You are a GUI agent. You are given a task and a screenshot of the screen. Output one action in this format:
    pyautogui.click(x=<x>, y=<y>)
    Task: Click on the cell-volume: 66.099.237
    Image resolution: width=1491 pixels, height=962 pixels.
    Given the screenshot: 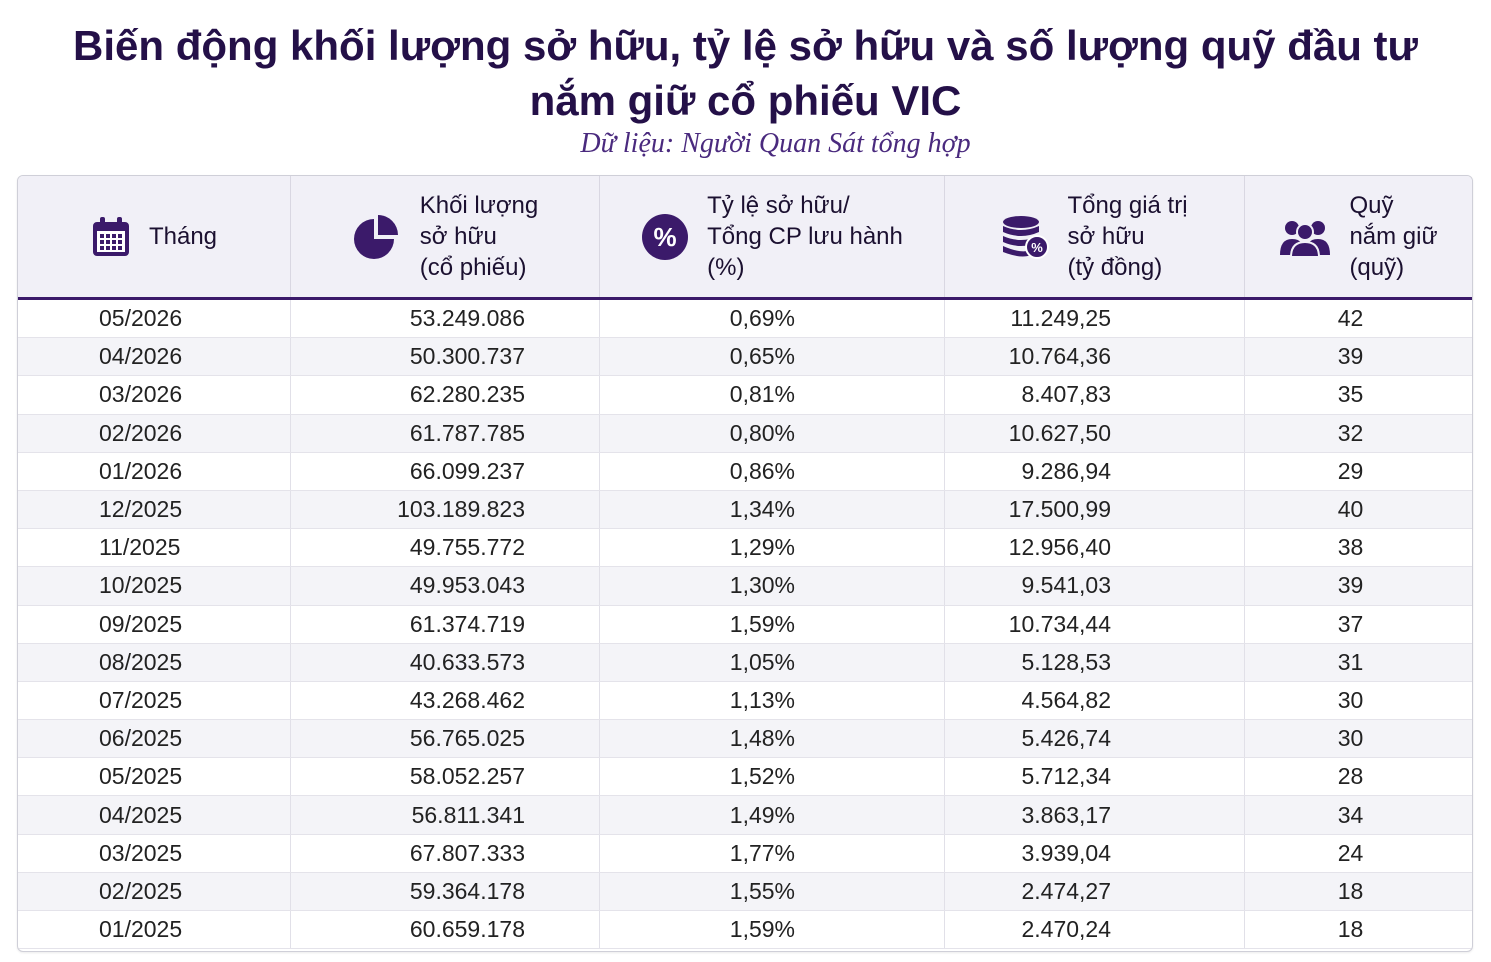 What is the action you would take?
    pyautogui.click(x=445, y=471)
    